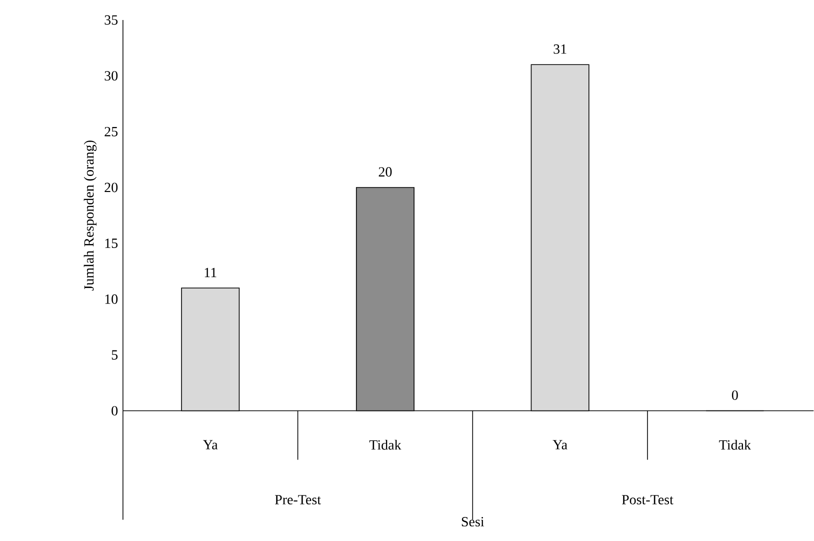  I want to click on data-label: 11, so click(210, 273).